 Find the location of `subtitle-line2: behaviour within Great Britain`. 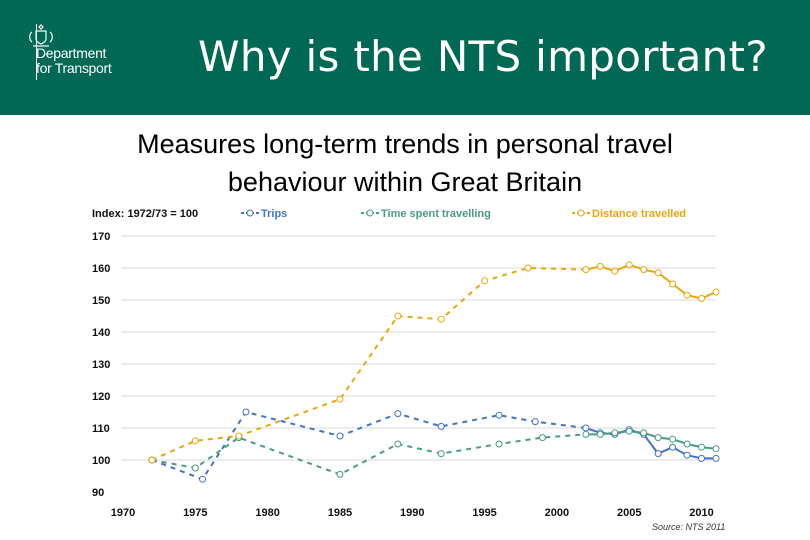

subtitle-line2: behaviour within Great Britain is located at coordinates (405, 182).